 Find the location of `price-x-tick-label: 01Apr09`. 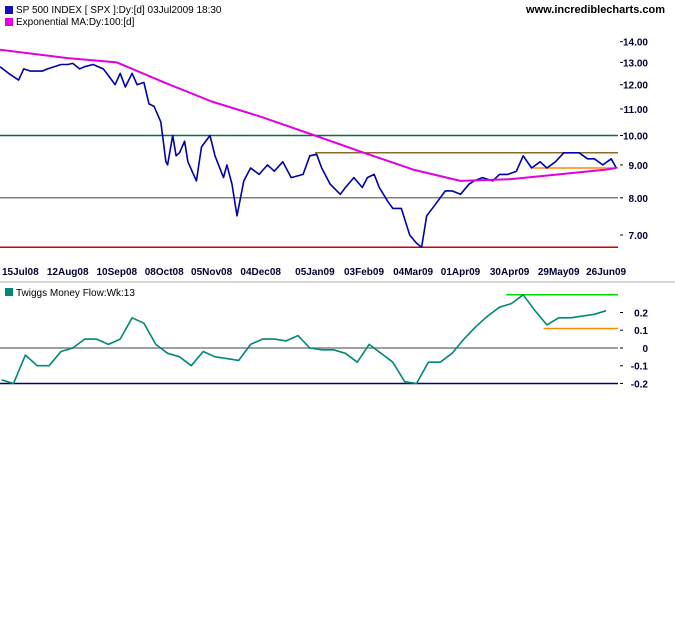

price-x-tick-label: 01Apr09 is located at coordinates (461, 272).